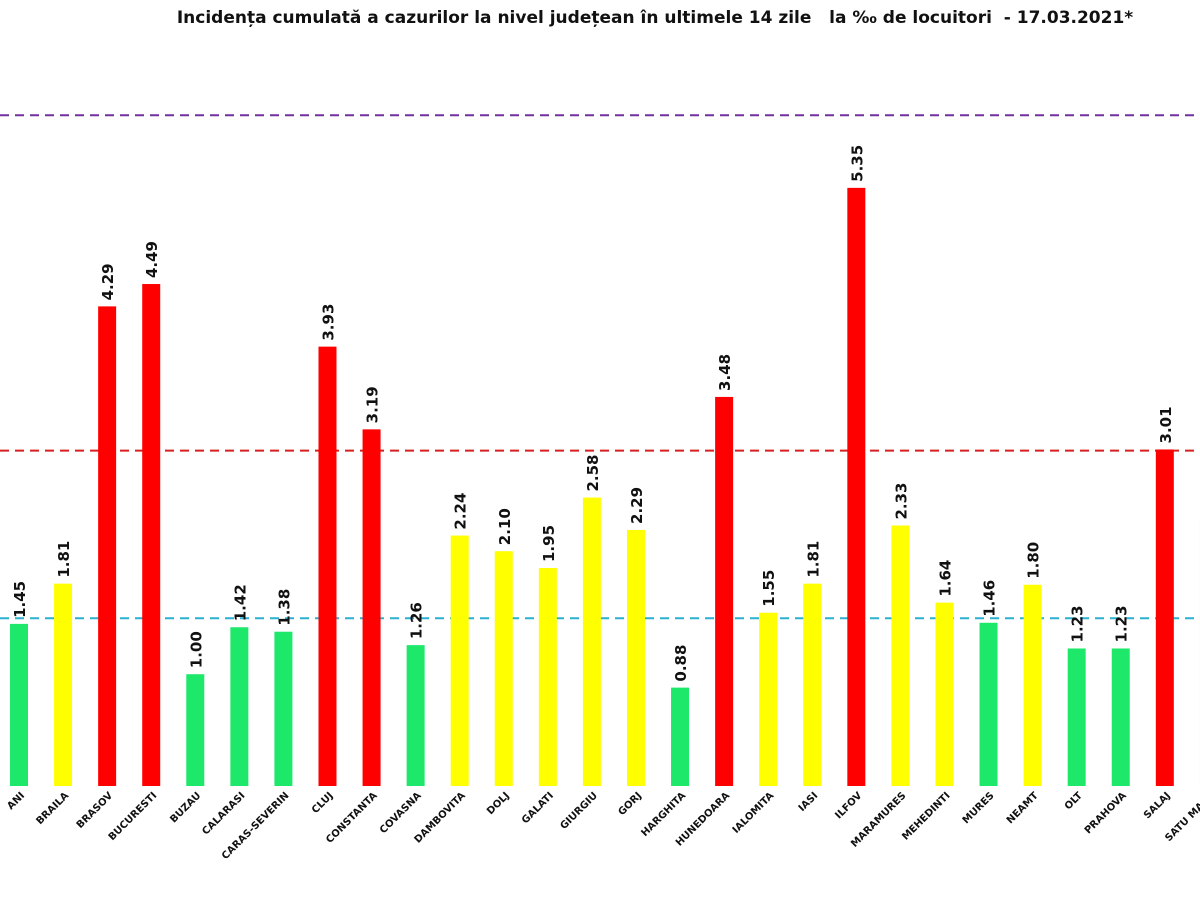 This screenshot has width=1200, height=900. What do you see at coordinates (725, 372) in the screenshot?
I see `value-label-16: 3.48` at bounding box center [725, 372].